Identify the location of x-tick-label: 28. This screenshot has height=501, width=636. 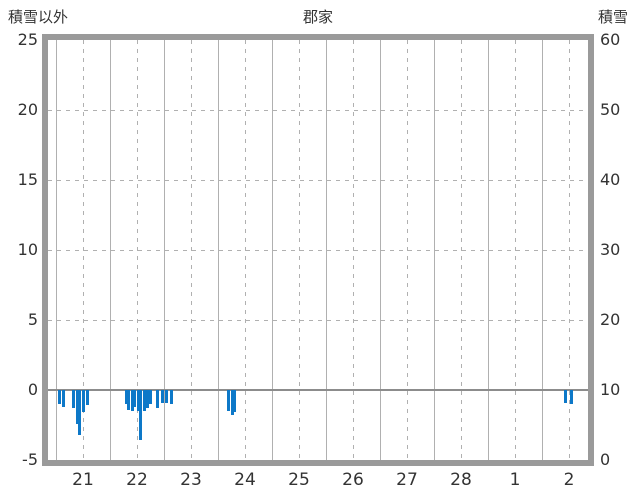
(461, 480).